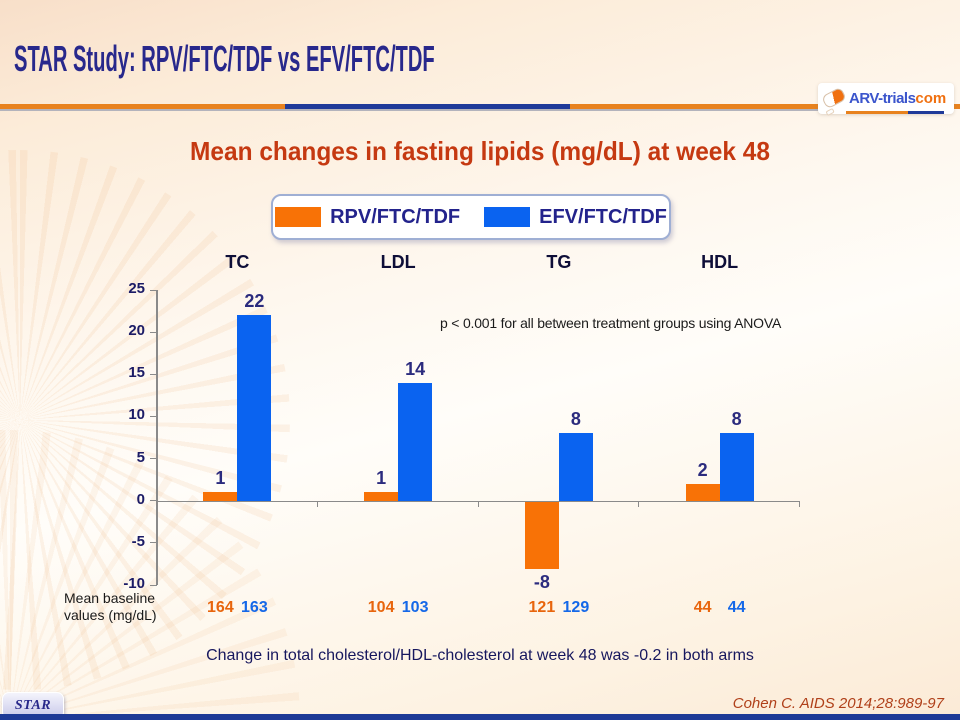 Image resolution: width=960 pixels, height=720 pixels. I want to click on baseline-value-rpv-ldl: 104, so click(381, 607).